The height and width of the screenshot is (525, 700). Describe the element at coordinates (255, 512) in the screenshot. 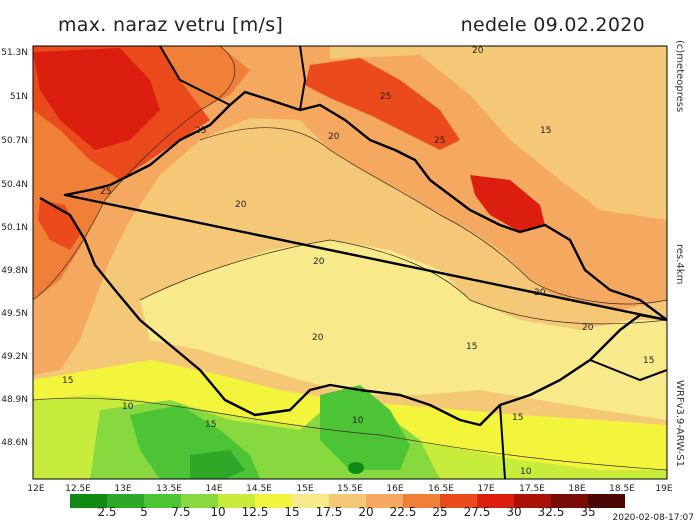

I see `legend-label: 12.5` at that location.